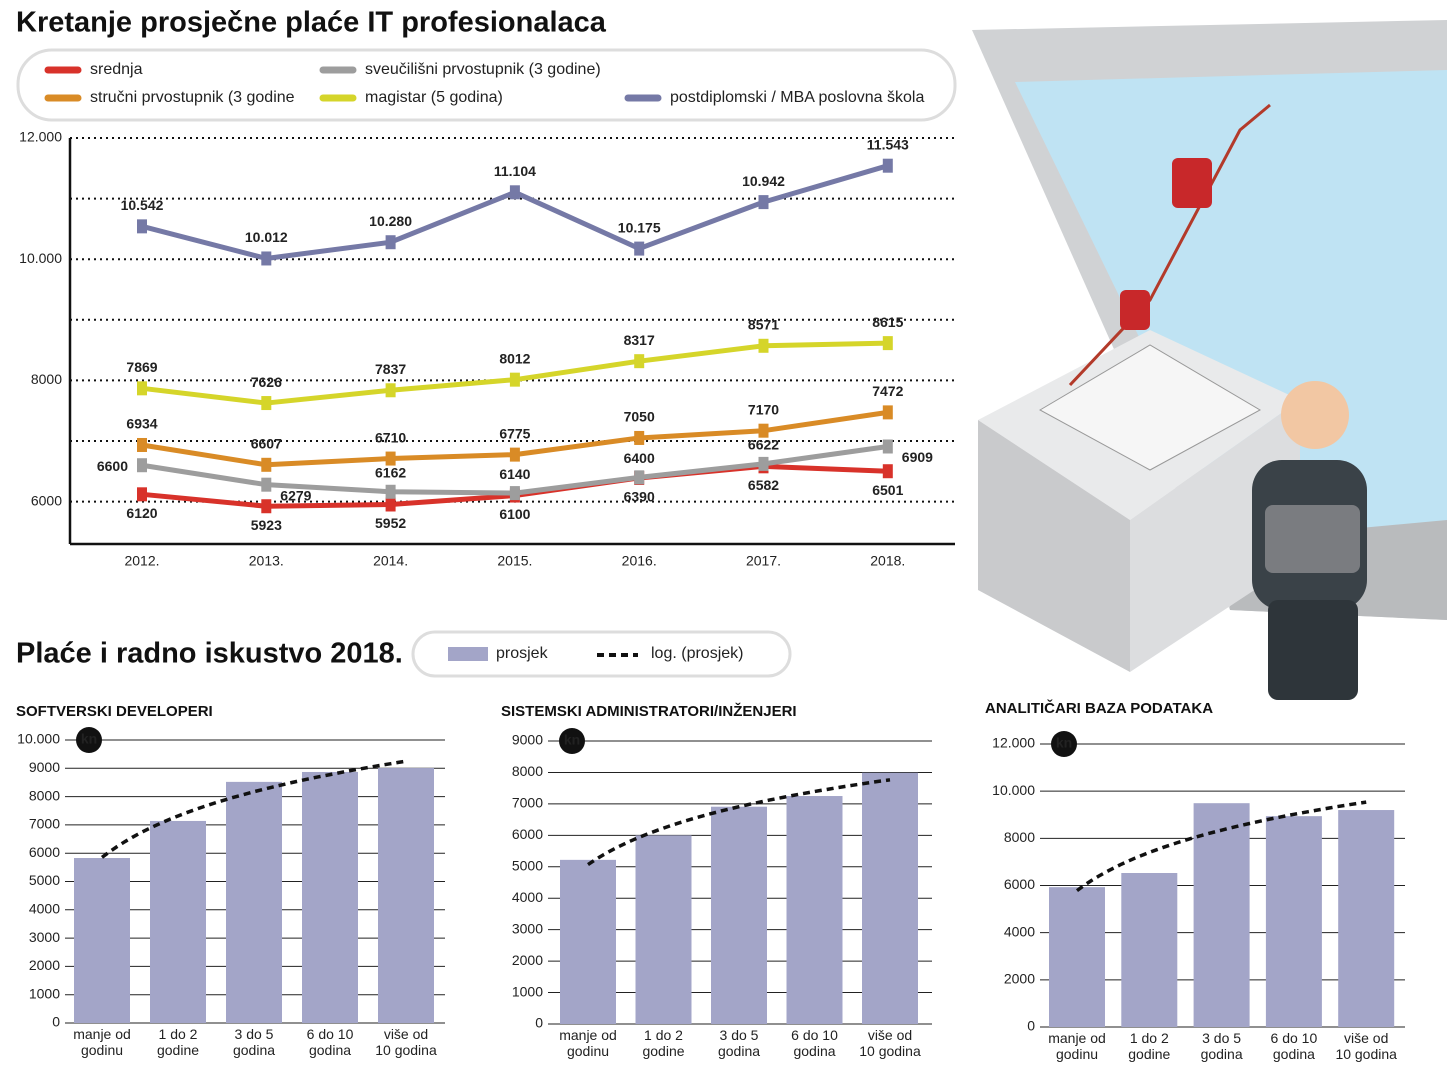  Describe the element at coordinates (390, 437) in the screenshot. I see `data-label: 6710` at that location.